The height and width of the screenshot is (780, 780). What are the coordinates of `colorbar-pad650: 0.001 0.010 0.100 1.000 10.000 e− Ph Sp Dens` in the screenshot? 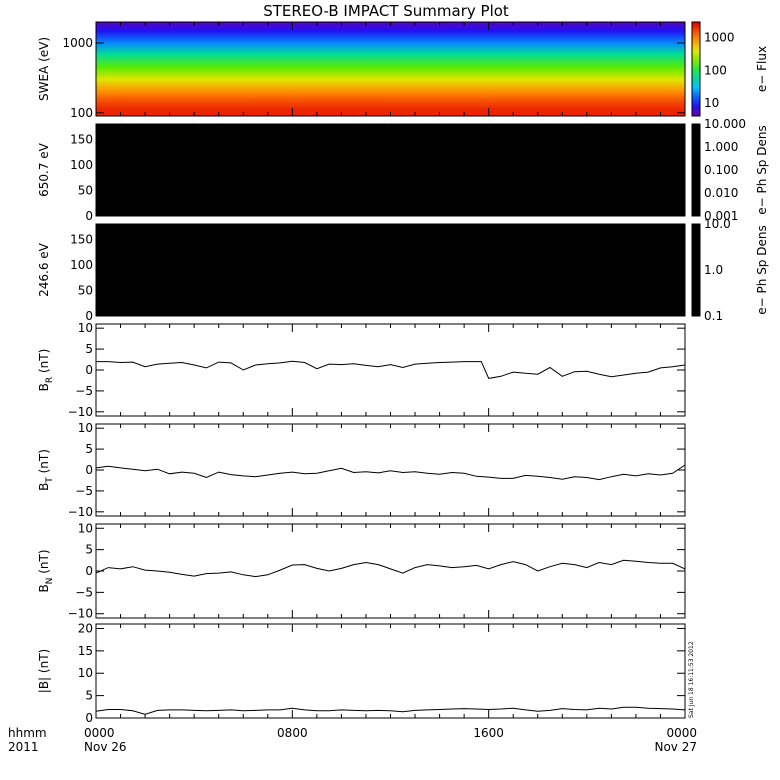 It's located at (730, 170).